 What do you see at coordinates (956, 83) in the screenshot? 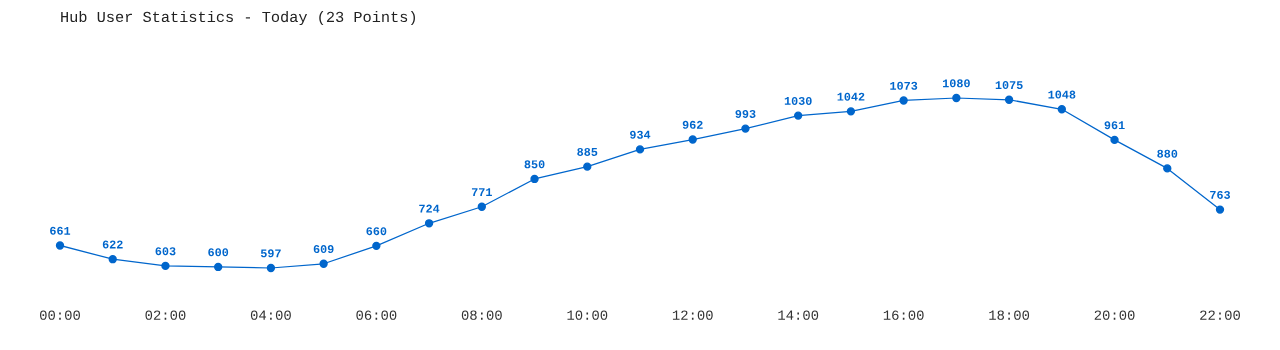
I see `data-label: 1080` at bounding box center [956, 83].